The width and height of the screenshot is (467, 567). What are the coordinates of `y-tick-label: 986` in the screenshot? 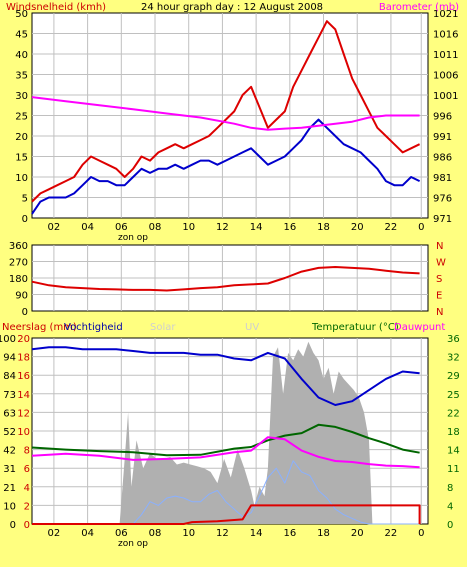 It's located at (442, 158).